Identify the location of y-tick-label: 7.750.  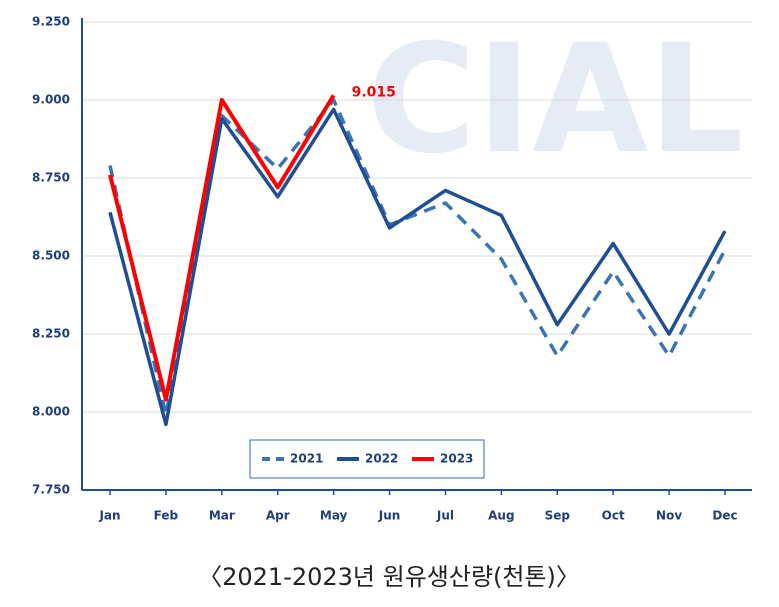
(51, 490).